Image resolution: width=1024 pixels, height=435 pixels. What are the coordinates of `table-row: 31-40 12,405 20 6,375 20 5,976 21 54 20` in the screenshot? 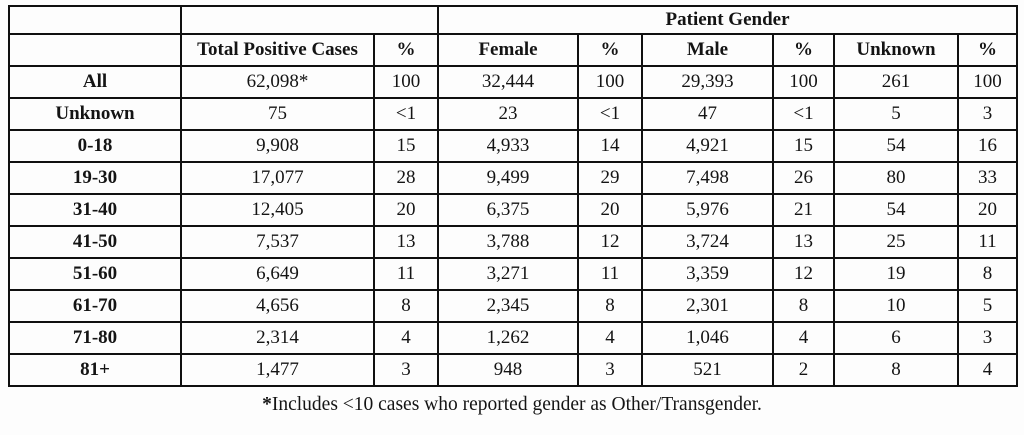 It's located at (513, 210).